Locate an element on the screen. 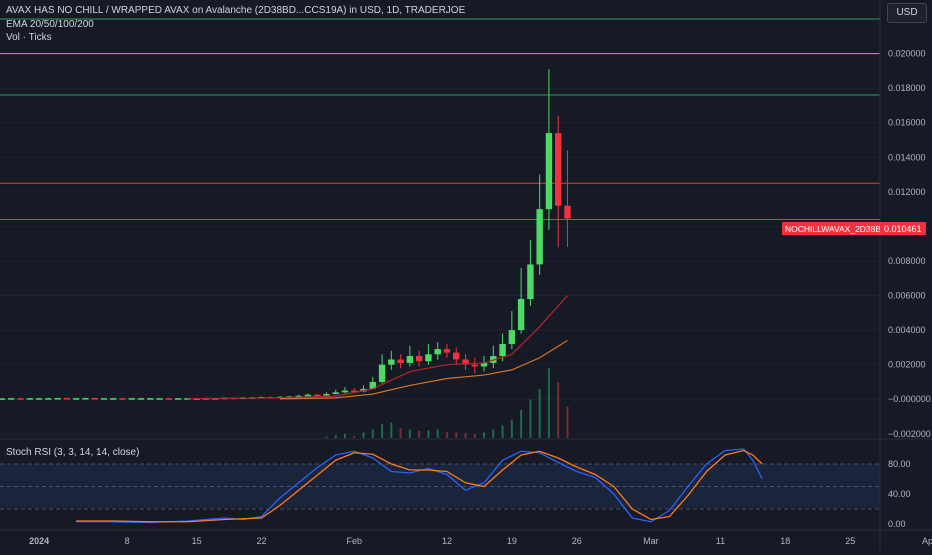  price-axis-label: −0.000000 is located at coordinates (909, 399).